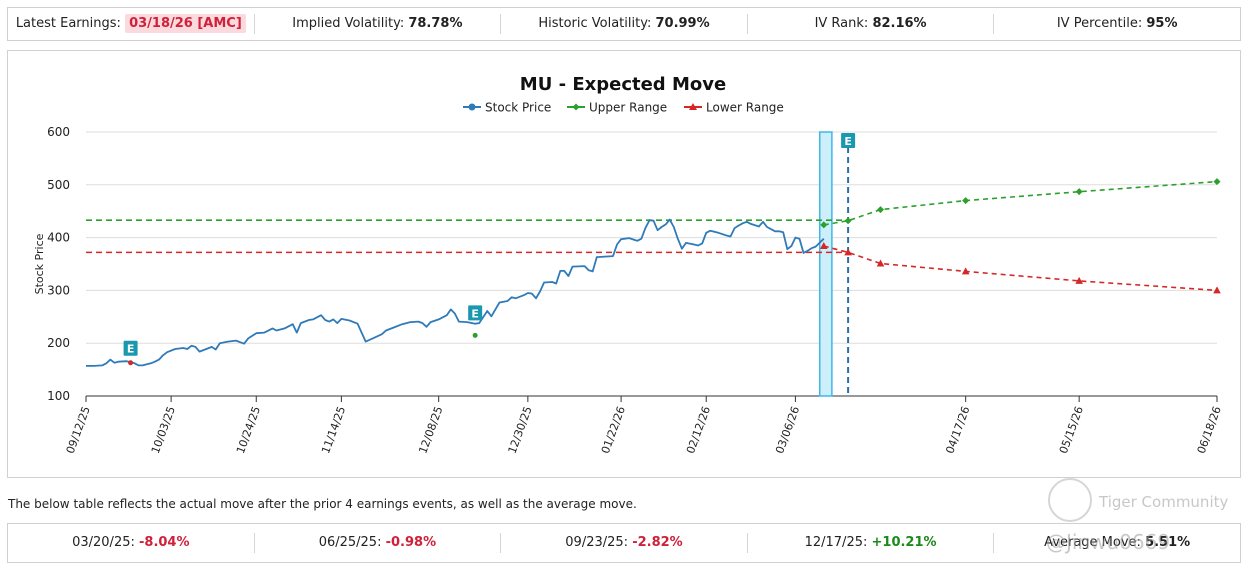  What do you see at coordinates (1168, 542) in the screenshot?
I see `average-move-value: 5.51%` at bounding box center [1168, 542].